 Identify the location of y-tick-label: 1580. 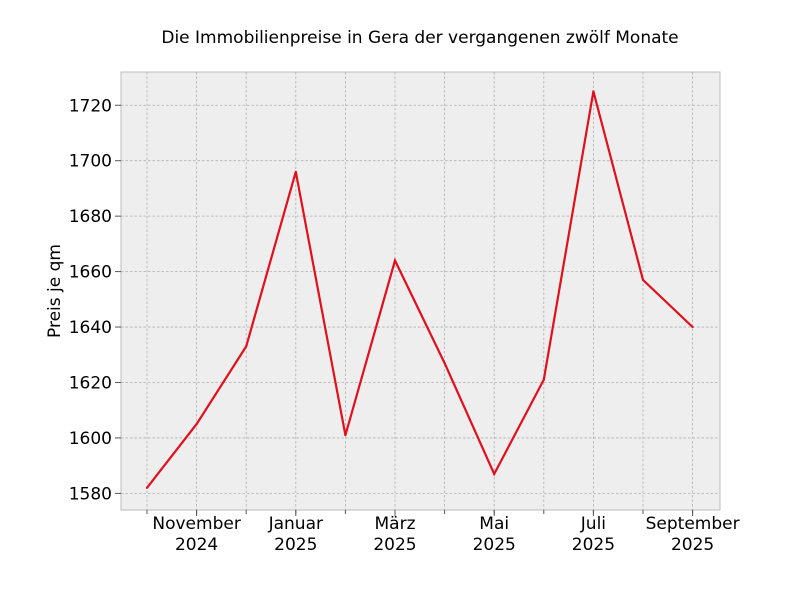
(90, 494).